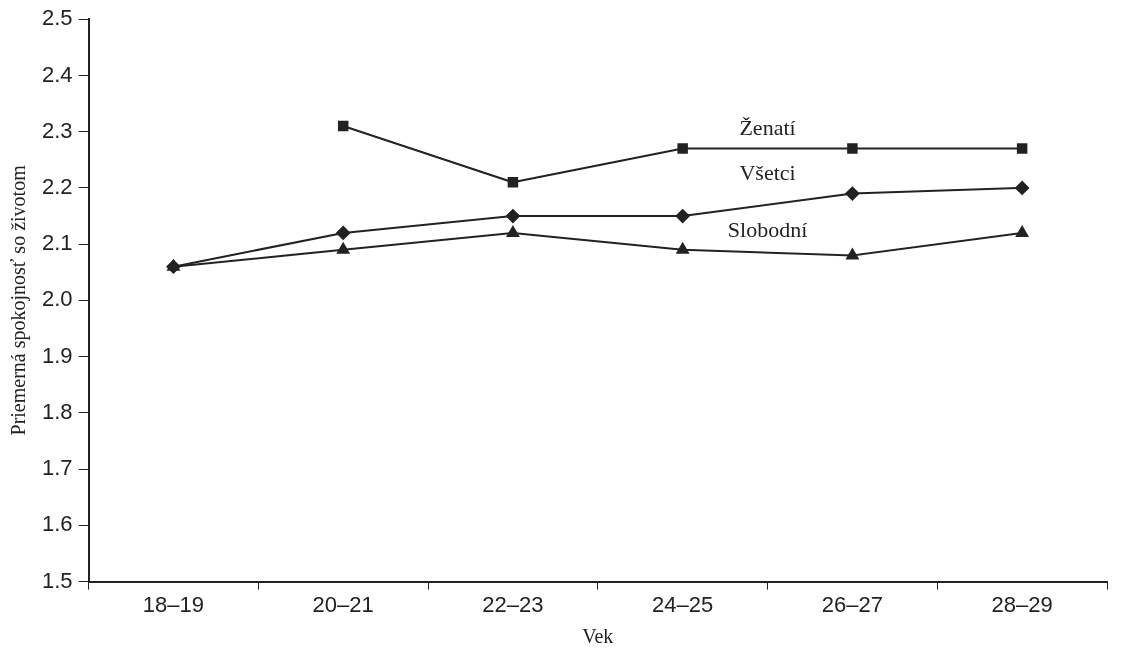 The height and width of the screenshot is (658, 1127). What do you see at coordinates (343, 604) in the screenshot?
I see `x-tick-label: 20–21` at bounding box center [343, 604].